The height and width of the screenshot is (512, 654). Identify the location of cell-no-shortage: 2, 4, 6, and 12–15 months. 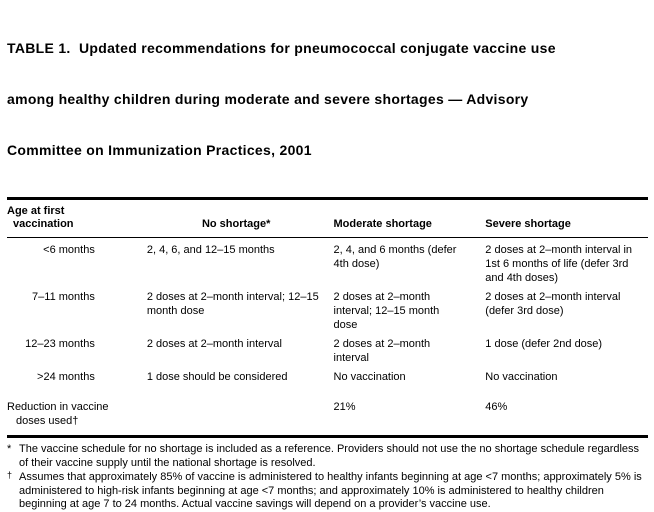
(210, 250).